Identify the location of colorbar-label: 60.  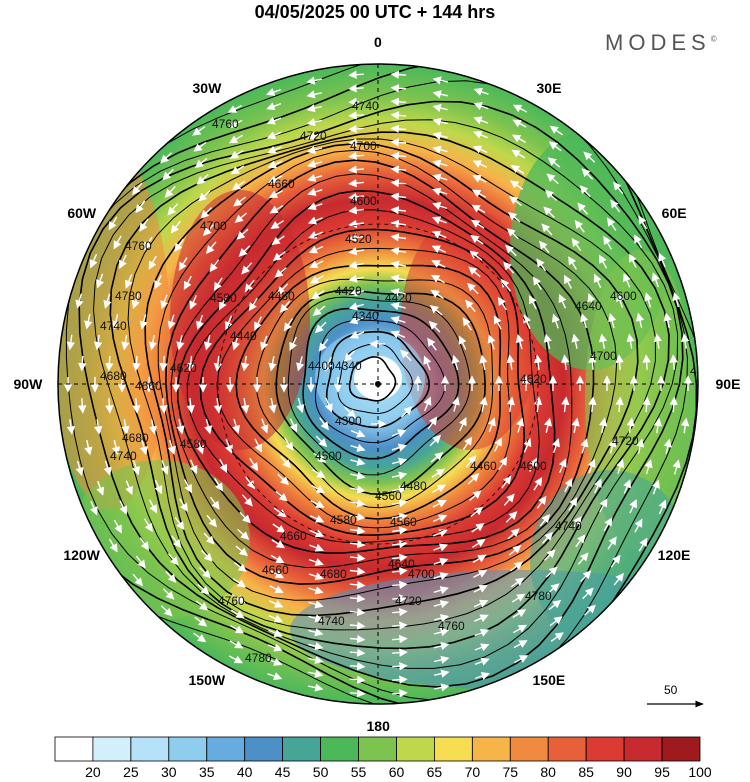
(396, 772).